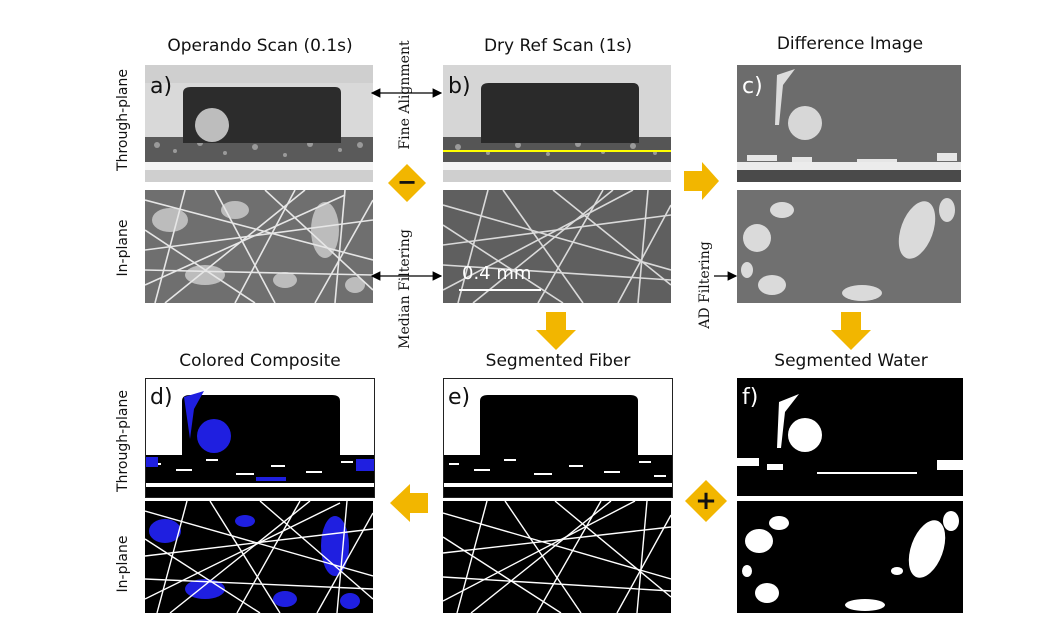 This screenshot has height=634, width=1052. Describe the element at coordinates (497, 273) in the screenshot. I see `scale-bar-label: 0.4 mm` at that location.